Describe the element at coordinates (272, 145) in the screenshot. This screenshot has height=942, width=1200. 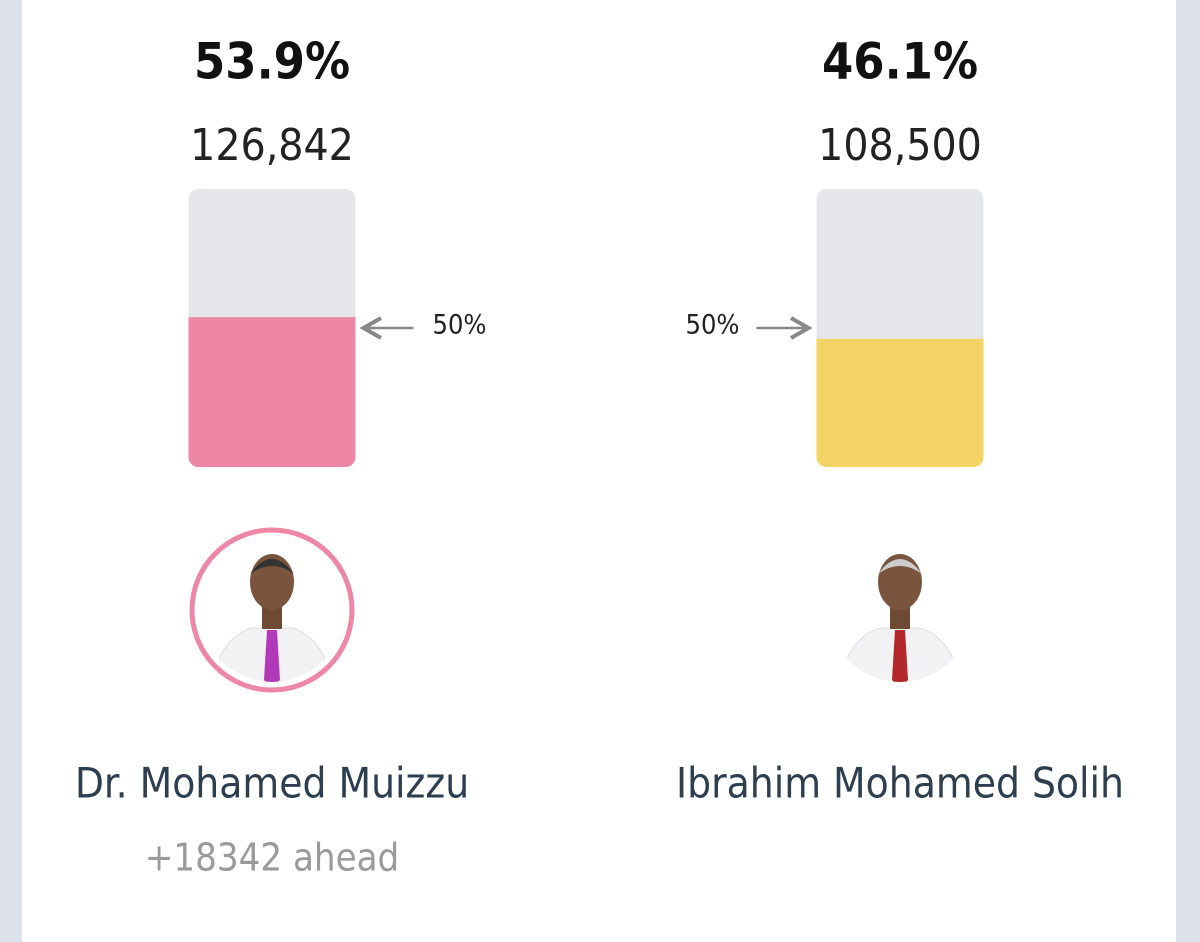
I see `vote-count: 126,842` at that location.